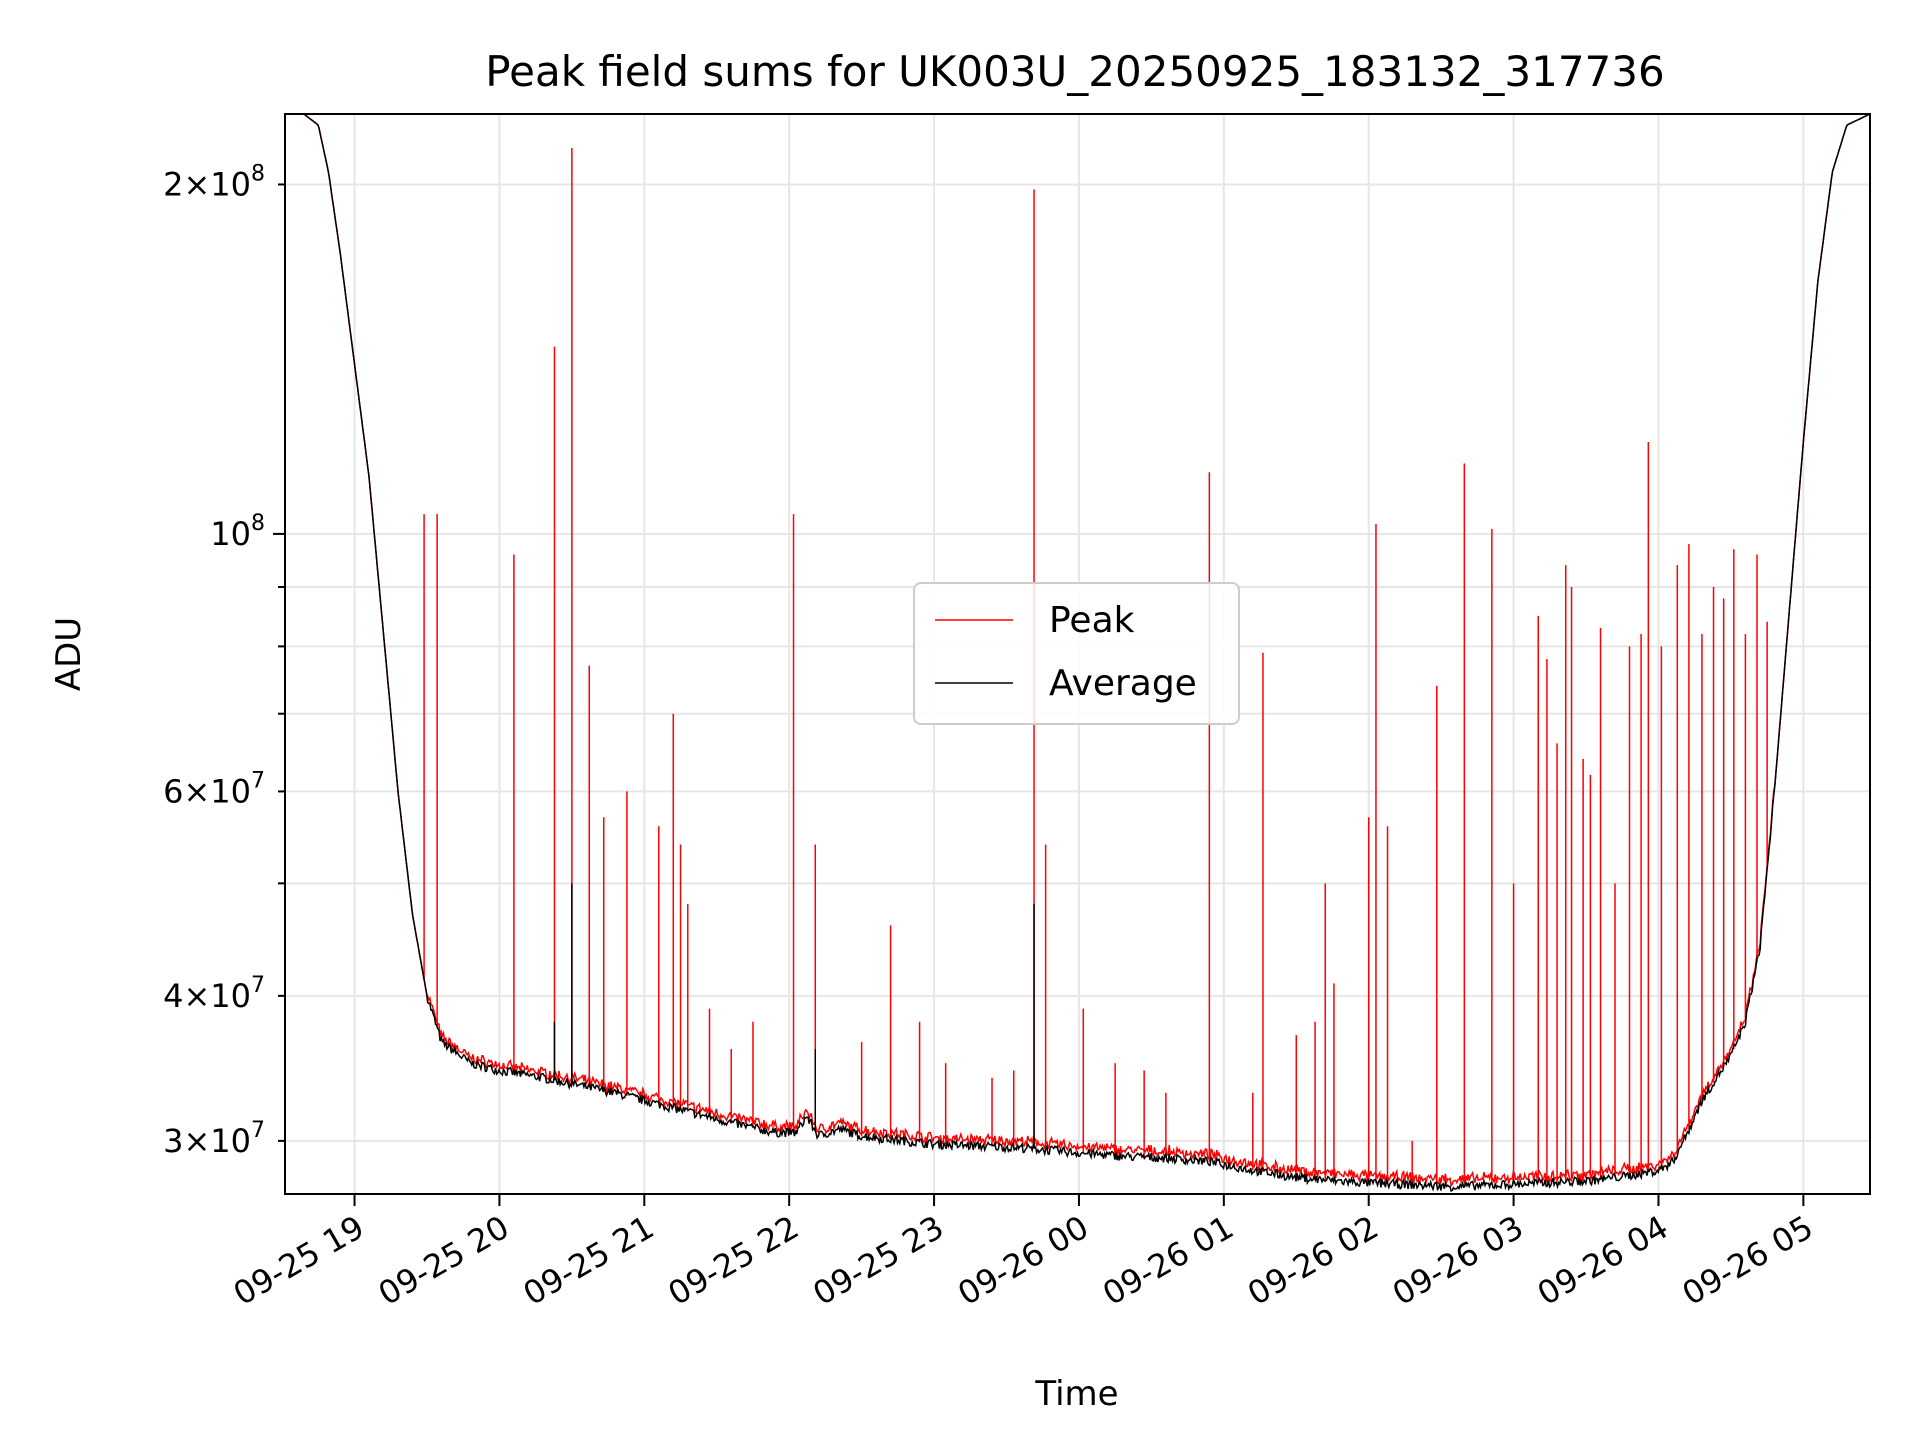 This screenshot has height=1440, width=1920. I want to click on x-tick-label: 09-25 20, so click(444, 1260).